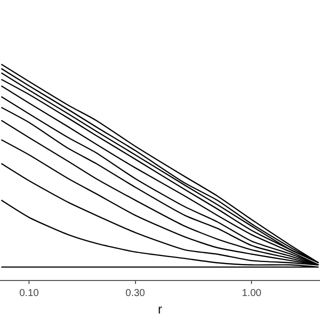 This screenshot has width=320, height=320. Describe the element at coordinates (160, 309) in the screenshot. I see `x-axis-title: r` at that location.